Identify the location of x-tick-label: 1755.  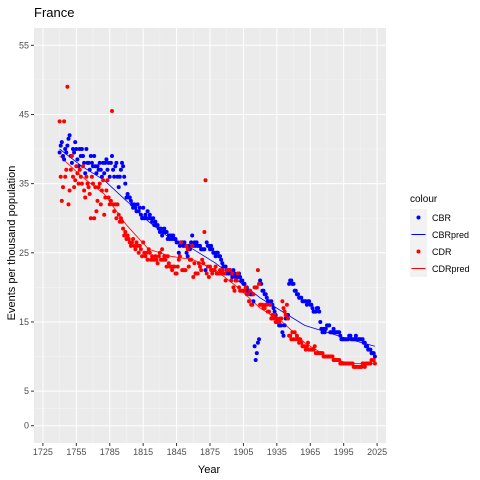
(76, 452).